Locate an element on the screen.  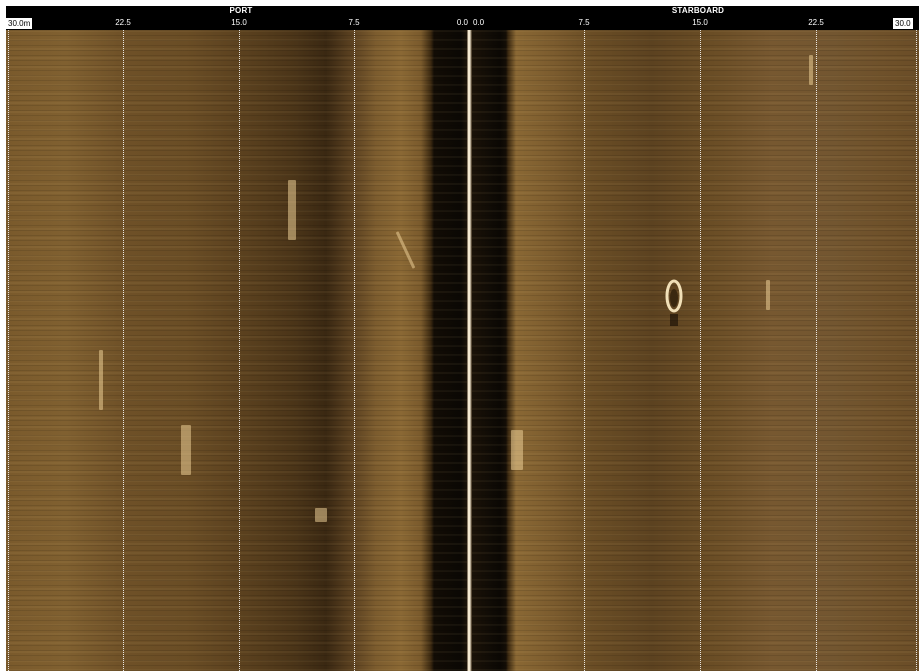
port-tick-7-5: 7.5 is located at coordinates (354, 22).